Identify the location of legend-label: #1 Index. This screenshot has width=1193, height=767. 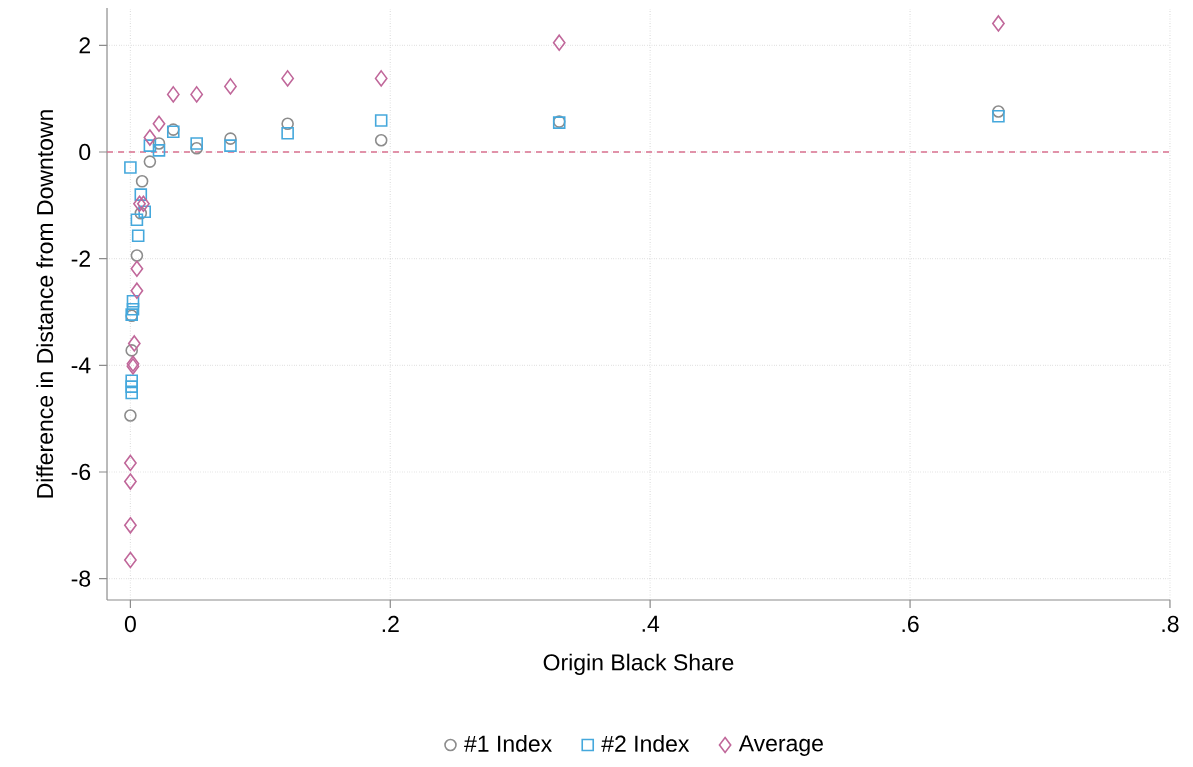
(508, 743).